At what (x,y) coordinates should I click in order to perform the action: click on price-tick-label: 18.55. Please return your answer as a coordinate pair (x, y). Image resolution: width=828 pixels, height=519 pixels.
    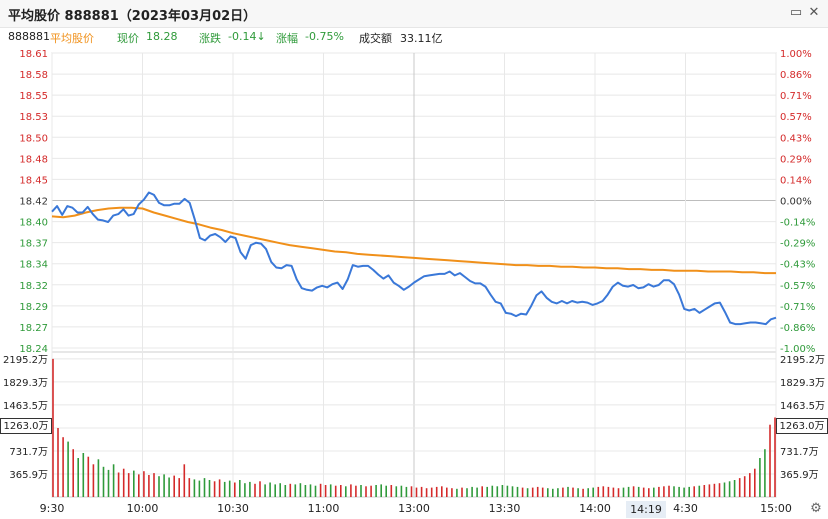
    Looking at the image, I should click on (33, 96).